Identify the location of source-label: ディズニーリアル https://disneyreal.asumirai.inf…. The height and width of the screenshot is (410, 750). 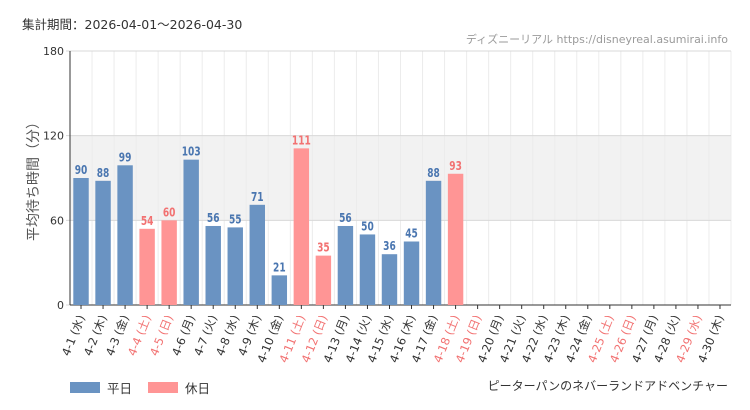
(596, 39).